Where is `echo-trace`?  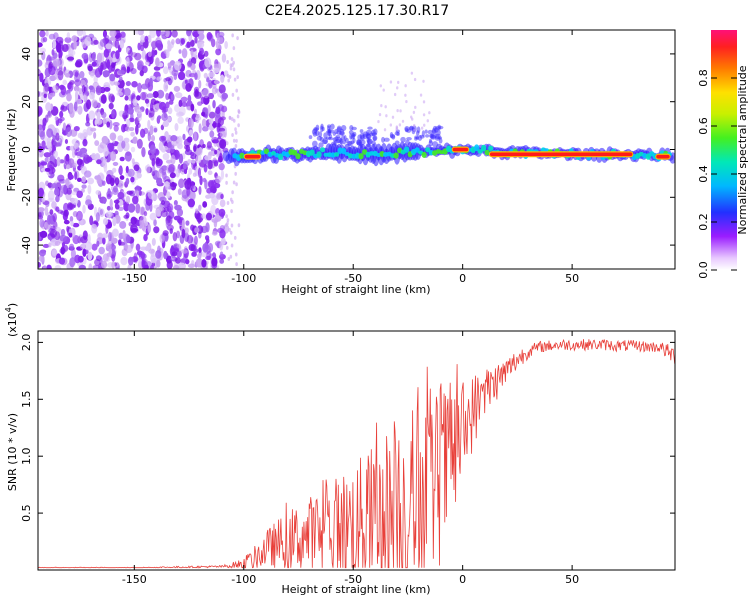
echo-trace is located at coordinates (448, 119).